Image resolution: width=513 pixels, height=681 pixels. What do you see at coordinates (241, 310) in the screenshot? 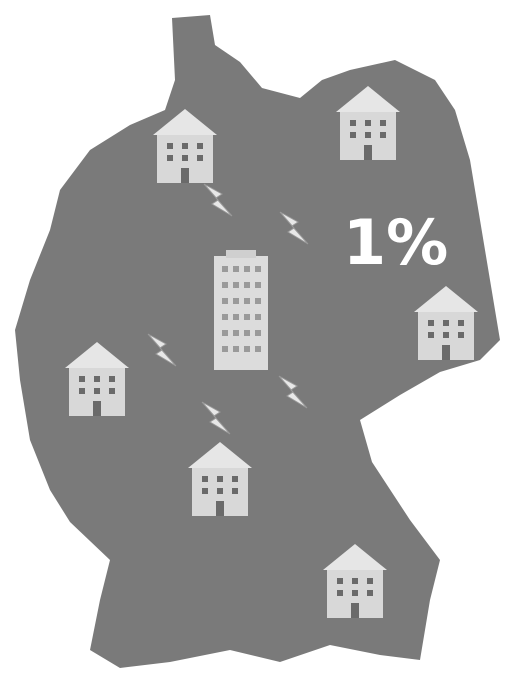
I see `tall-building` at bounding box center [241, 310].